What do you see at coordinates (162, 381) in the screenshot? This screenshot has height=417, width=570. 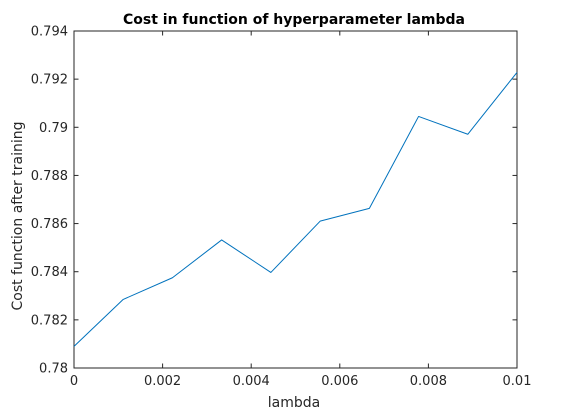 I see `x-tick-label: 0.002` at bounding box center [162, 381].